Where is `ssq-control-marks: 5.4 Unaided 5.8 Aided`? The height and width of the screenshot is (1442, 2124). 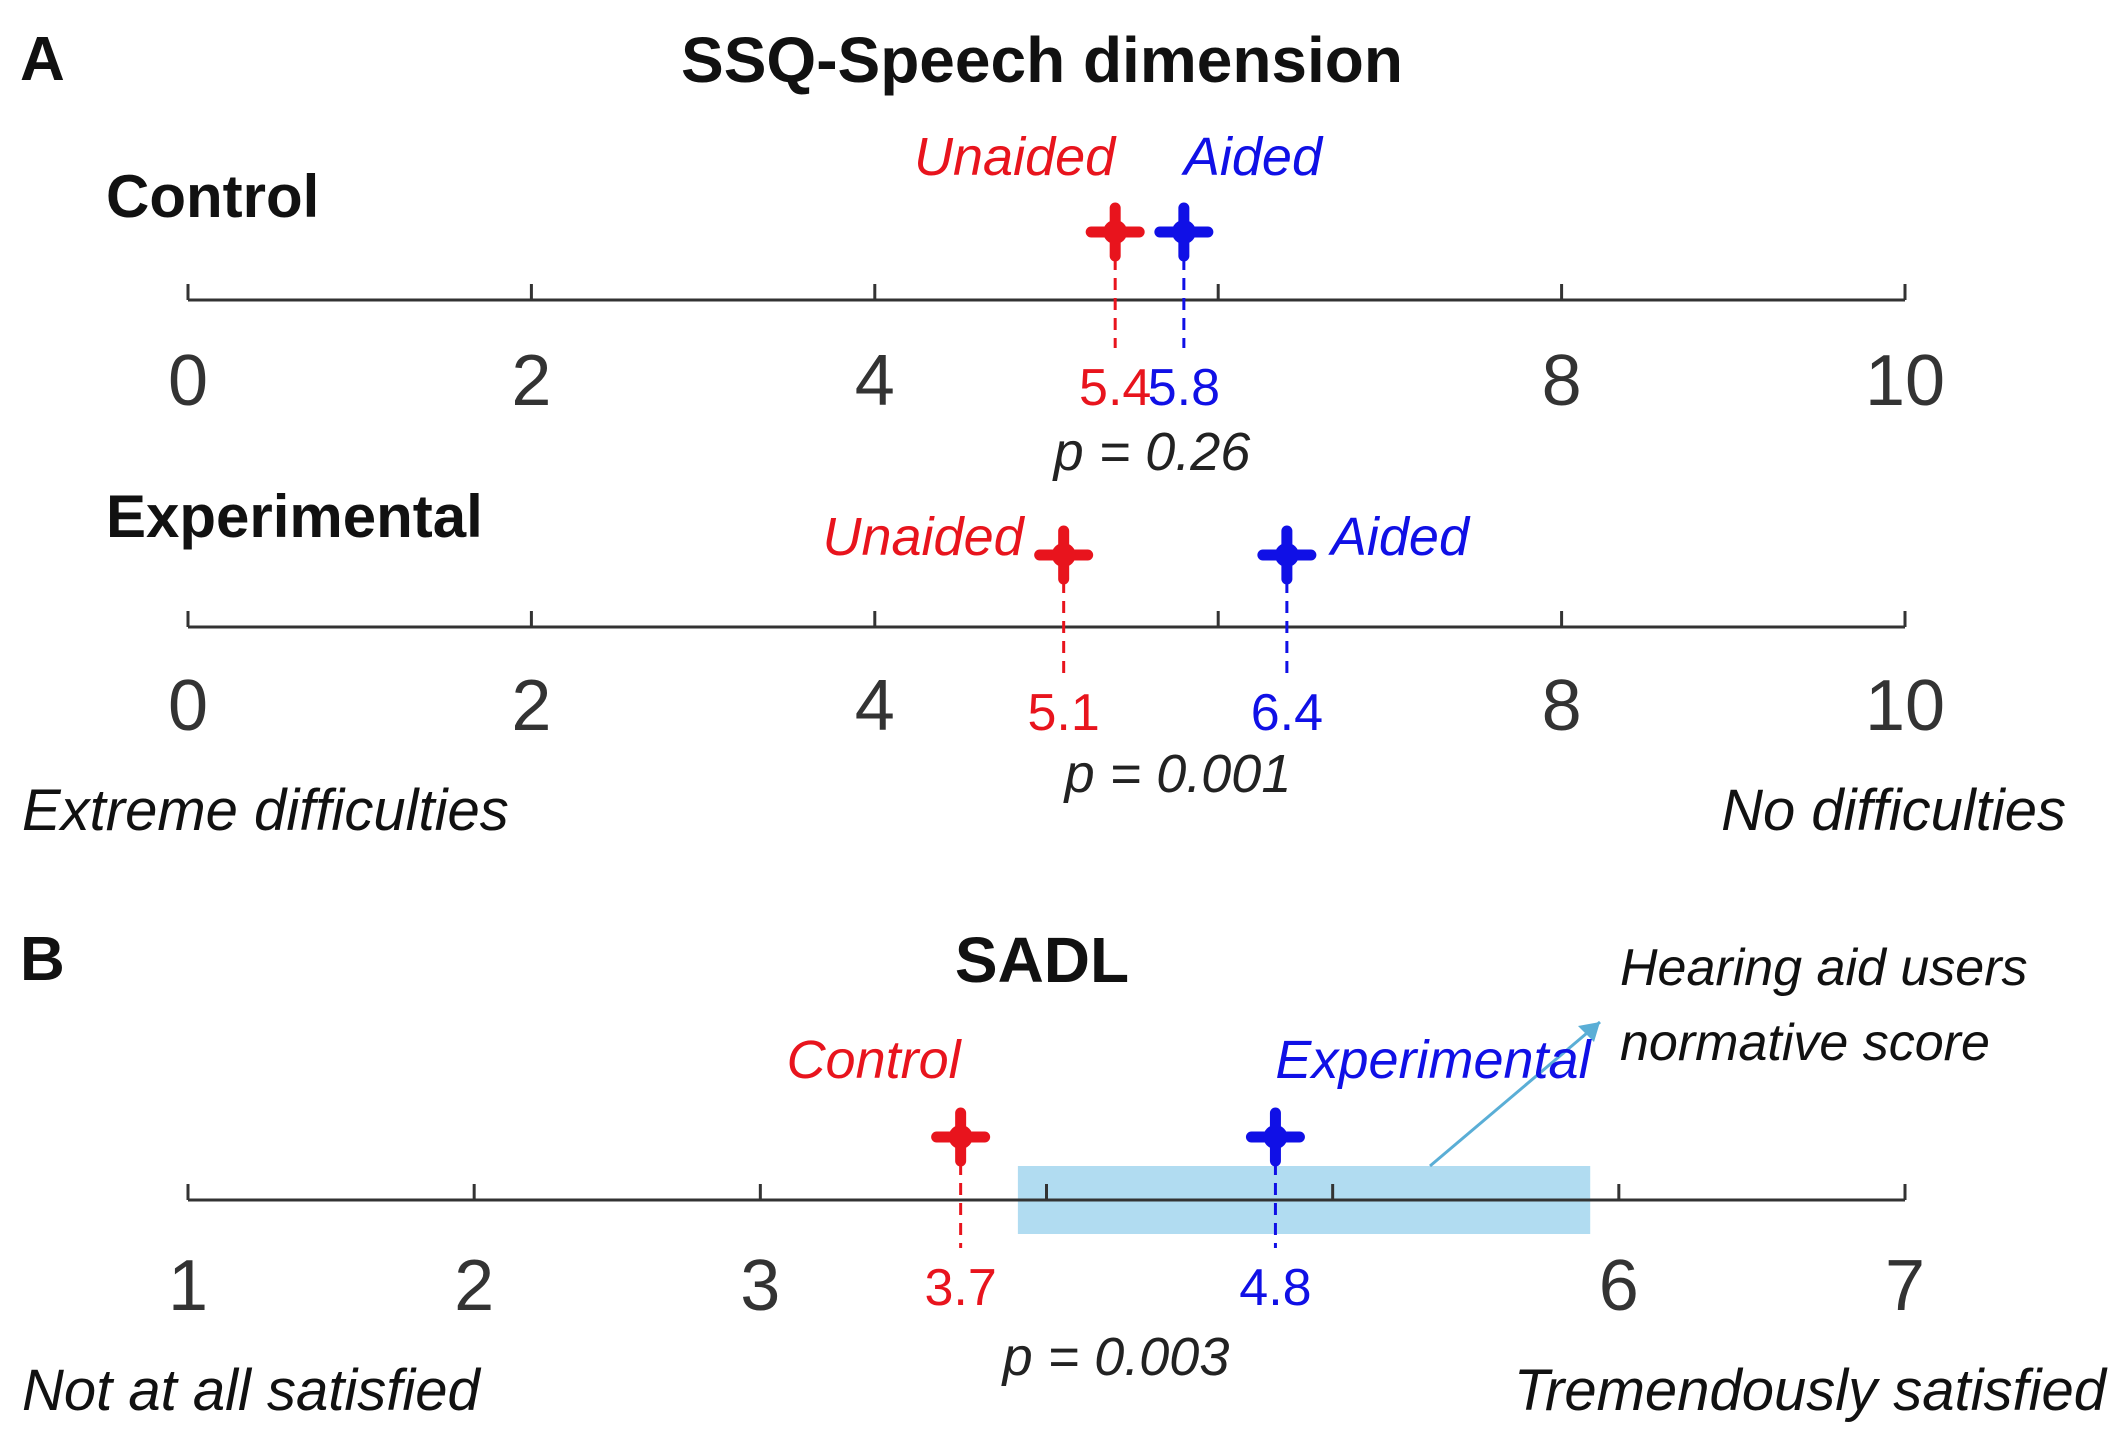 ssq-control-marks: 5.4 Unaided 5.8 Aided is located at coordinates (1119, 272).